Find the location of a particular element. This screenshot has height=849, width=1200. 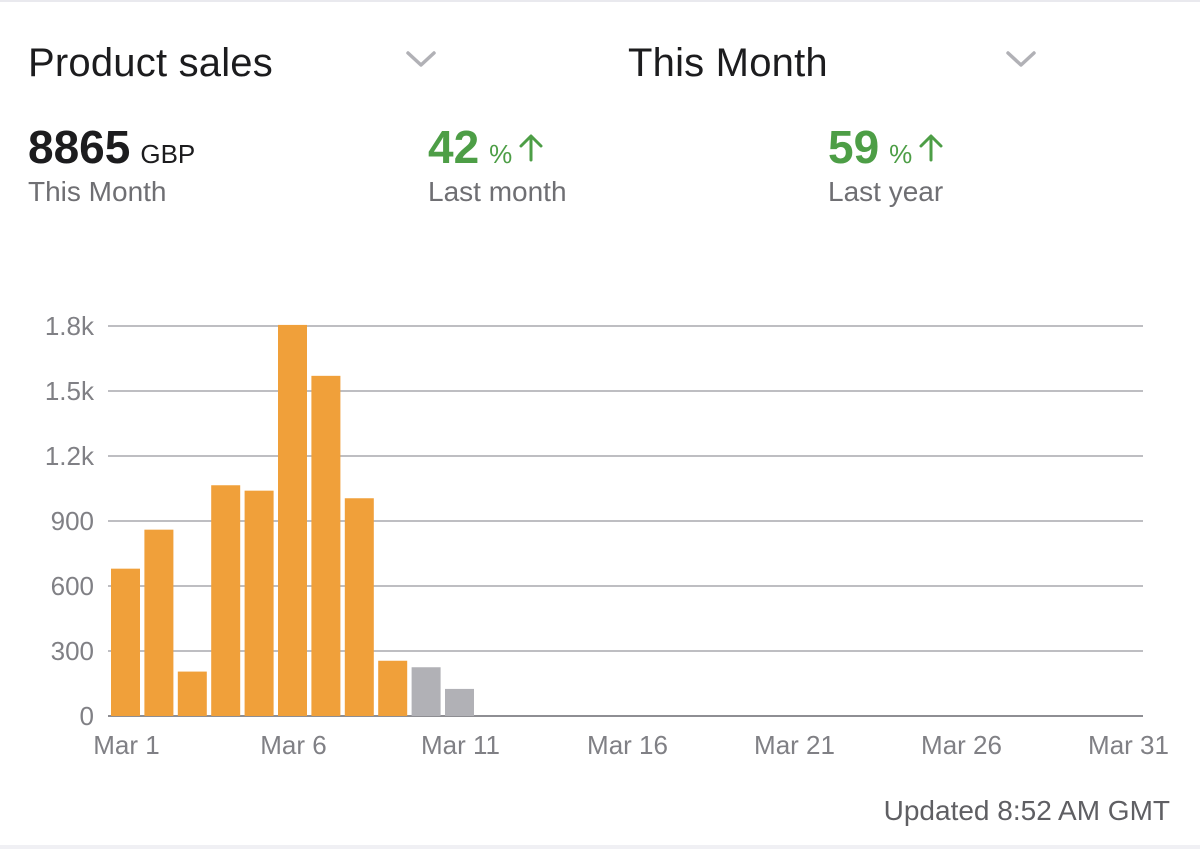

last-year-change-stat: 59 % Last year is located at coordinates (887, 164).